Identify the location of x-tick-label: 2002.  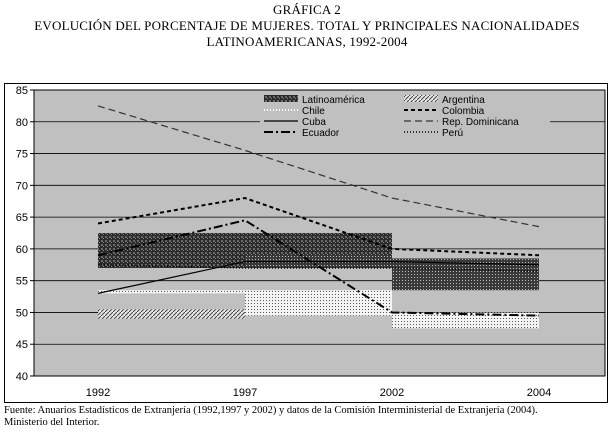
(392, 393).